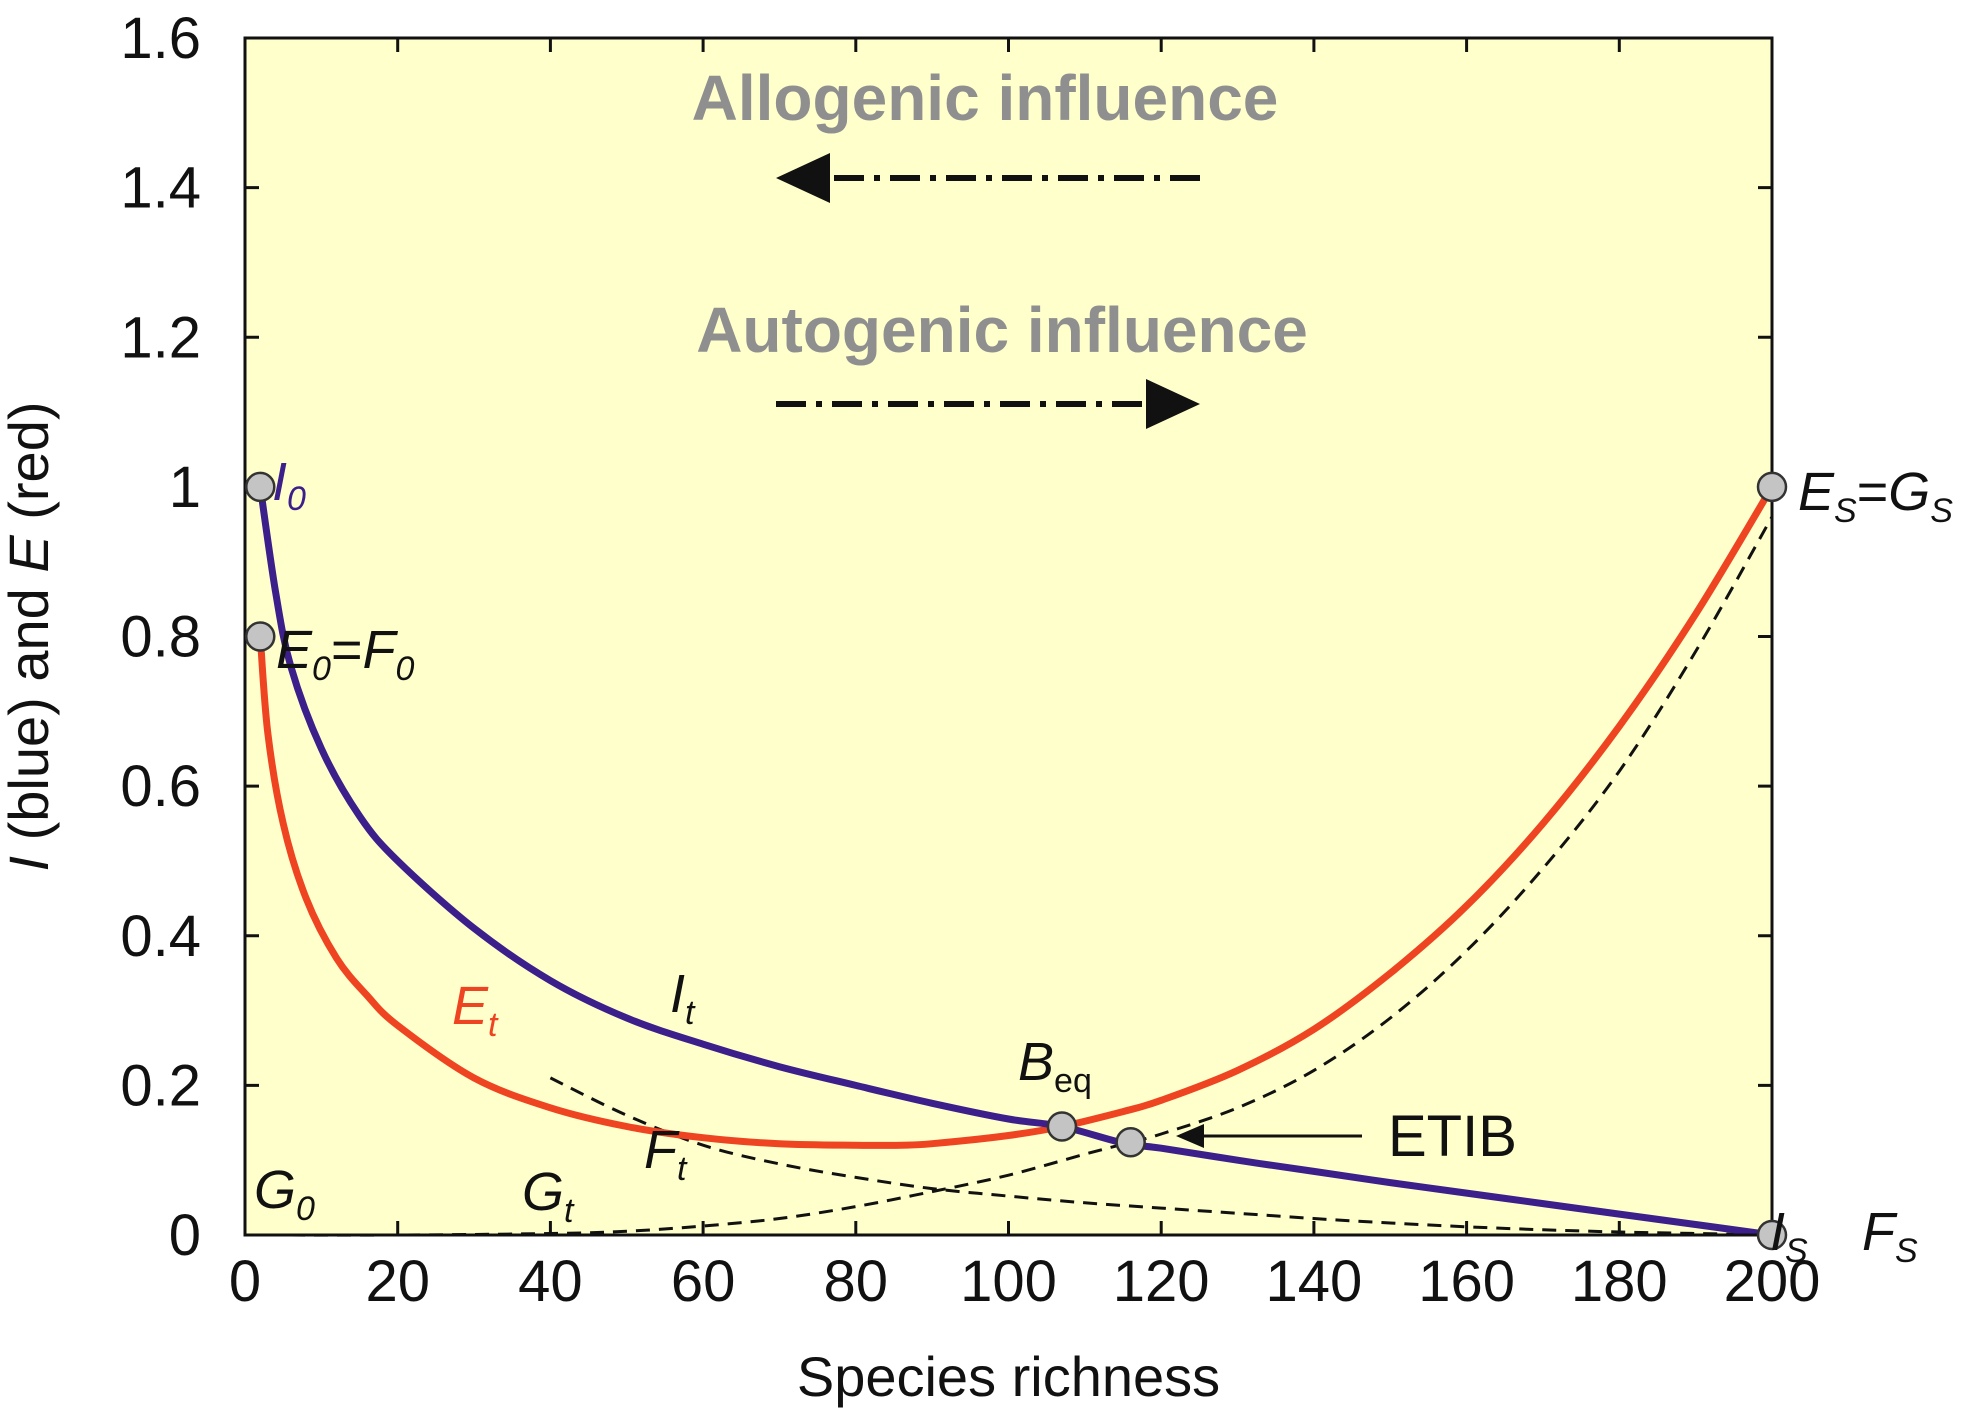 This screenshot has width=1980, height=1417. Describe the element at coordinates (1772, 1235) in the screenshot. I see `point-marker-is` at that location.